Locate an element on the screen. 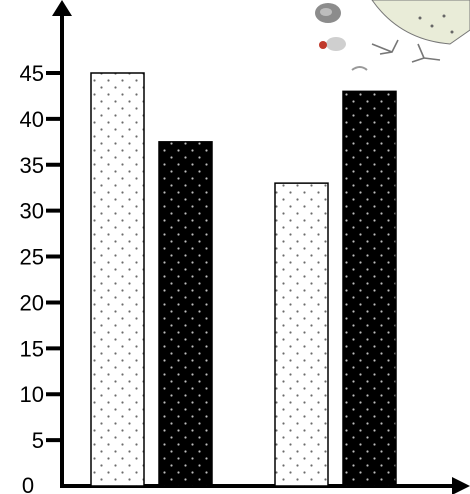 Image resolution: width=470 pixels, height=494 pixels. y-axis-arrow-icon is located at coordinates (62, 8).